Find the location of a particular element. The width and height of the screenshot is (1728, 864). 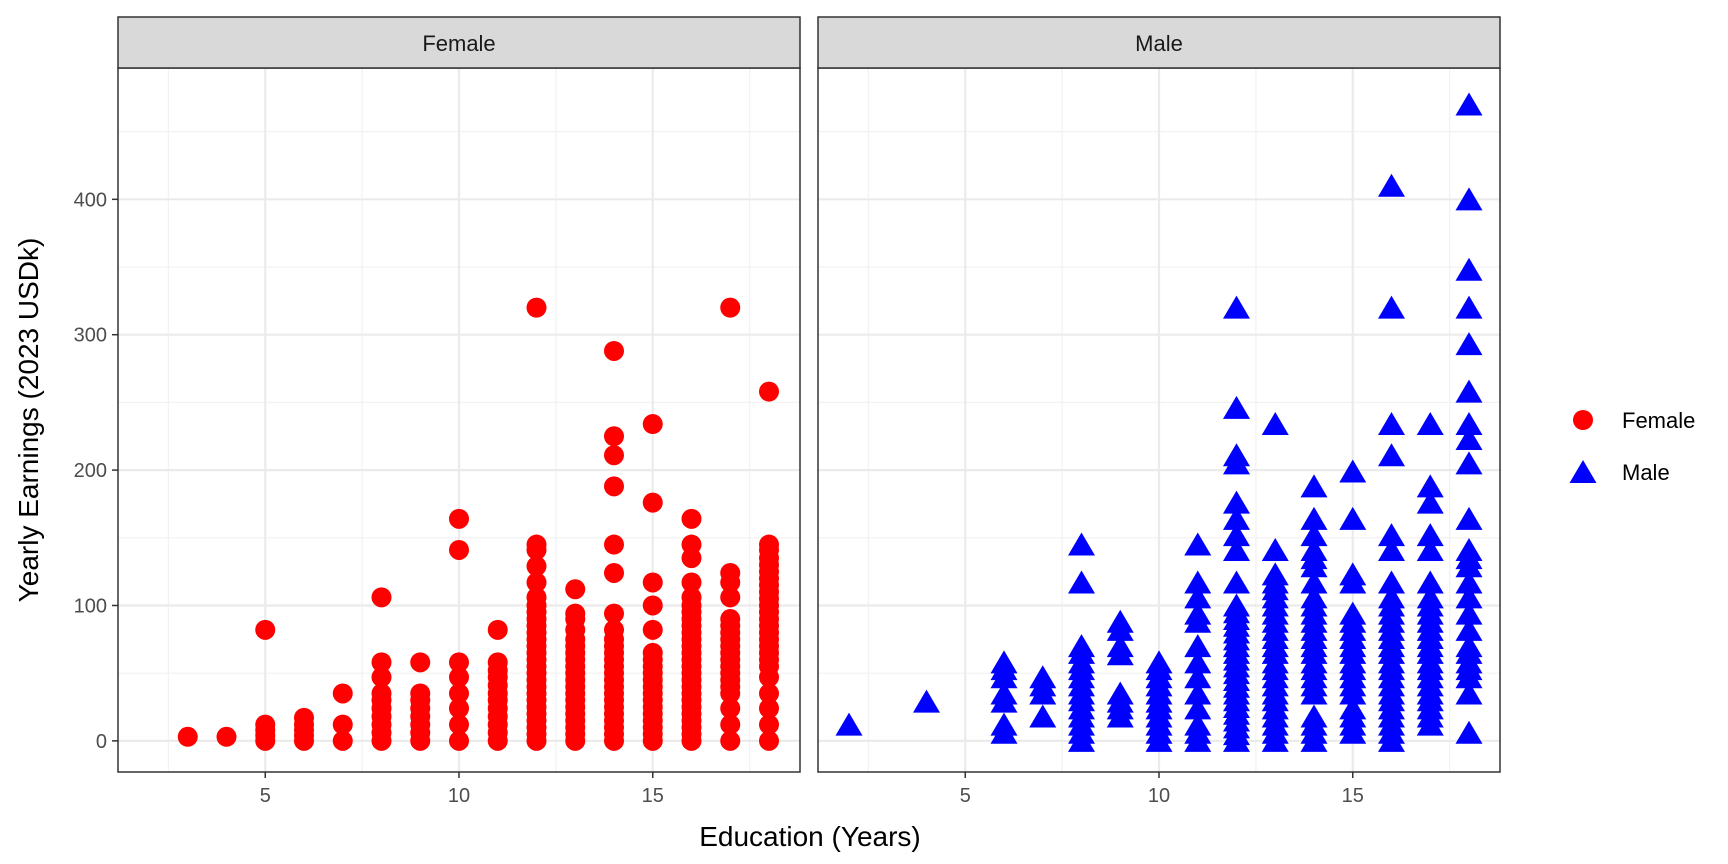

male-strip is located at coordinates (1159, 42).